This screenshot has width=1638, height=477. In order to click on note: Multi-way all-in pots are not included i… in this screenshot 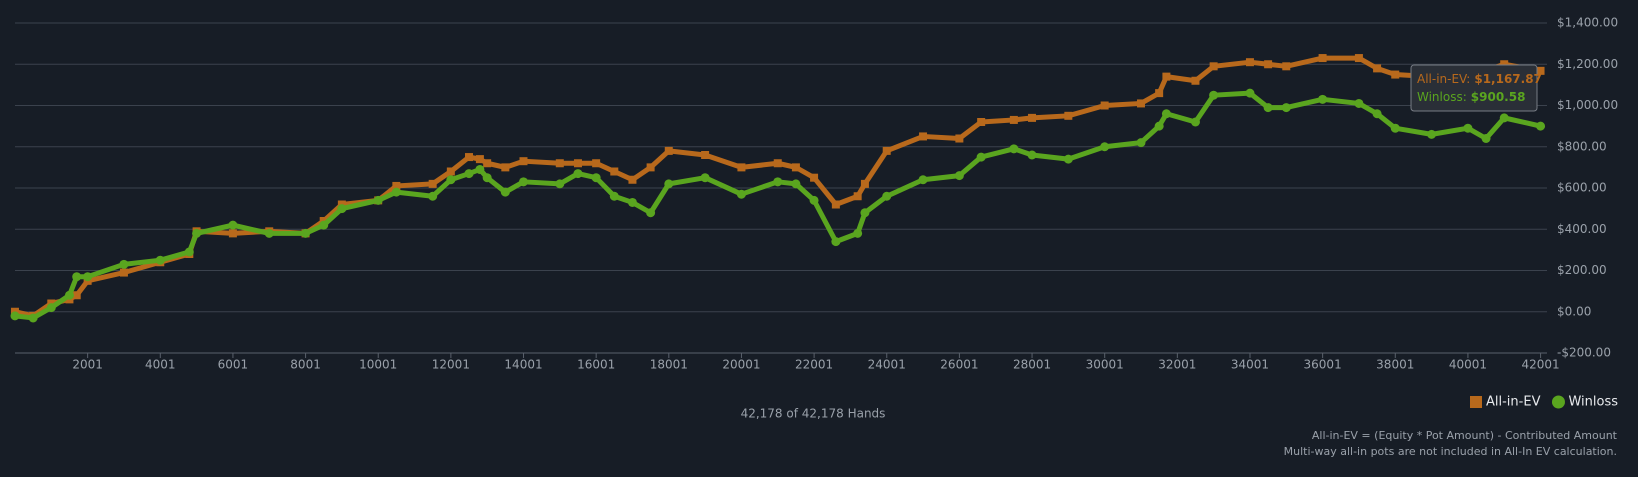, I will do `click(1450, 451)`.